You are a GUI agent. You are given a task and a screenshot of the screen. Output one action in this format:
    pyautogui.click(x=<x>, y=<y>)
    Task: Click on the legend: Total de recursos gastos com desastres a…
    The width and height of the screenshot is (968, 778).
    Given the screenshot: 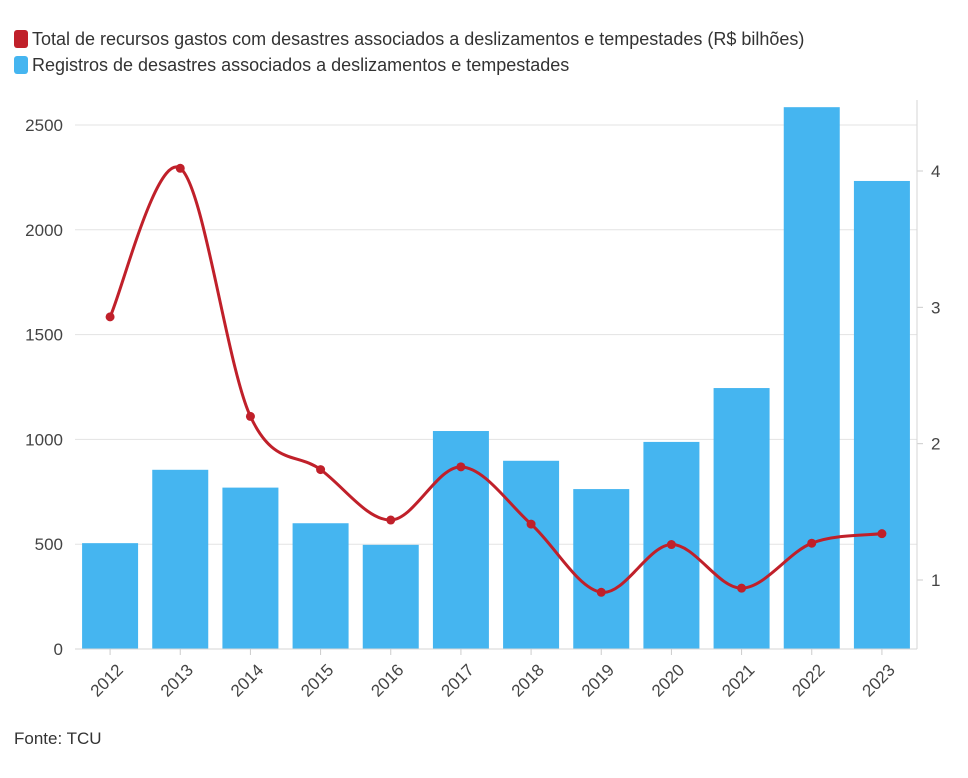 What is the action you would take?
    pyautogui.click(x=409, y=52)
    